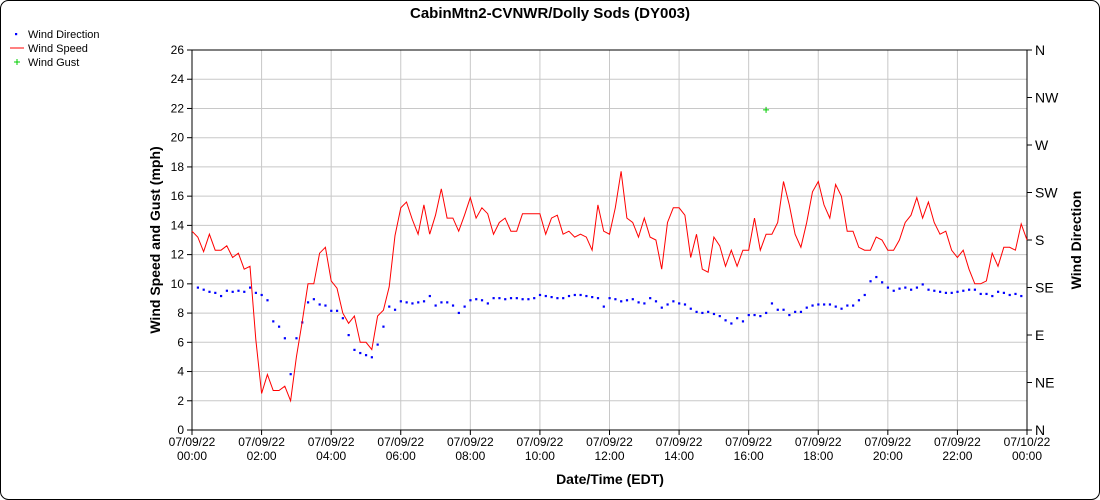  I want to click on y2-tick-label: E, so click(1039, 335).